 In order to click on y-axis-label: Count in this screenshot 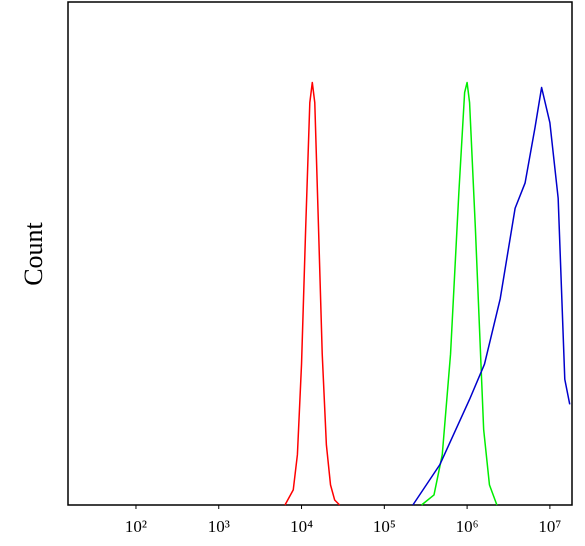, I will do `click(33, 253)`.